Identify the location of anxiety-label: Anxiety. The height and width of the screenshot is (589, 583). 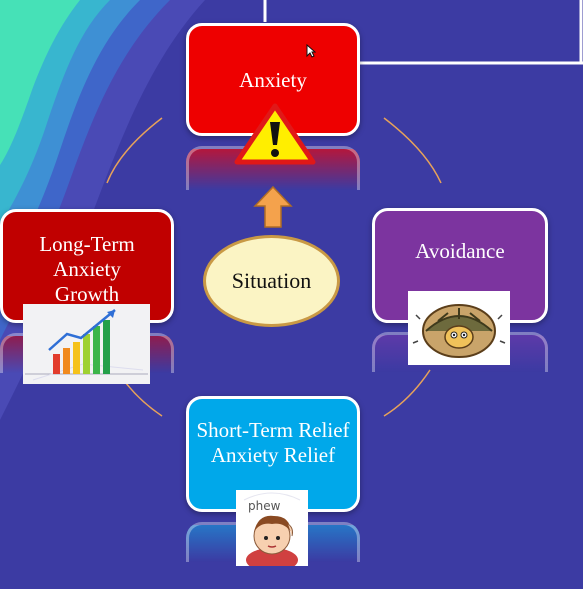
(273, 80).